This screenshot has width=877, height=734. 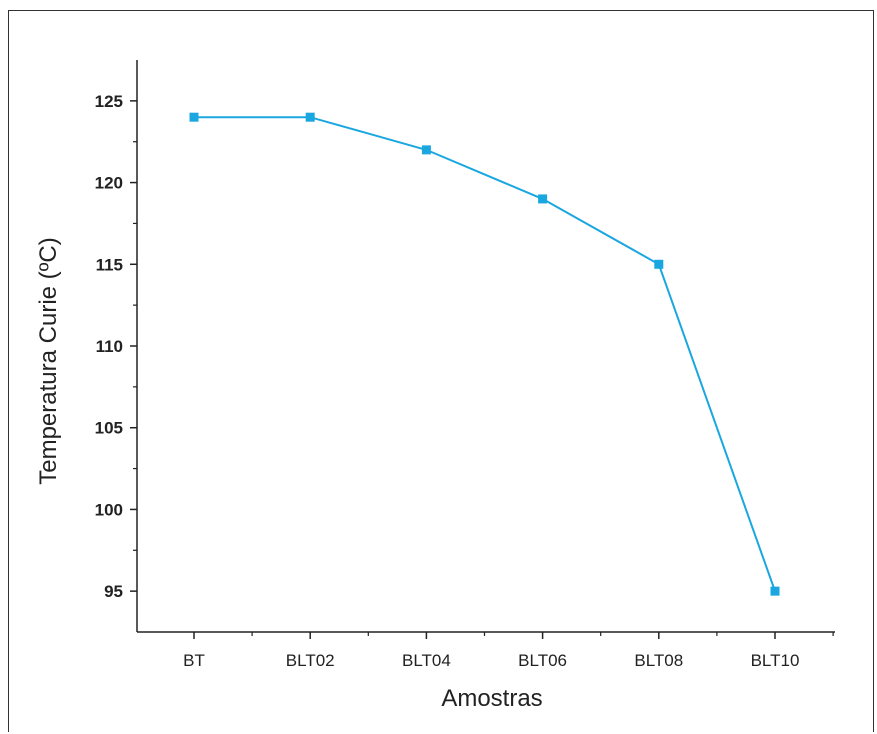 I want to click on y-axis-title: Temperatura Curie (ºC), so click(x=48, y=361).